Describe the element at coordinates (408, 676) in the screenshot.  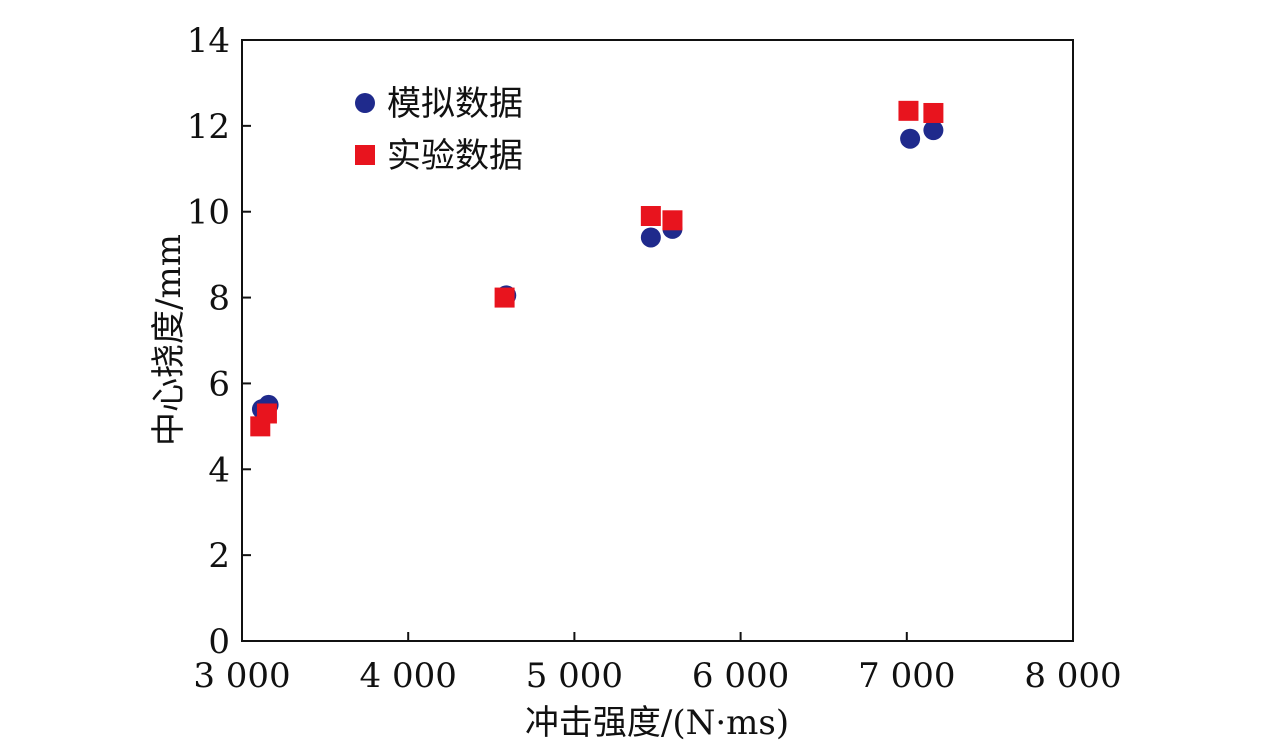
I see `x-tick-label: 4 000` at that location.